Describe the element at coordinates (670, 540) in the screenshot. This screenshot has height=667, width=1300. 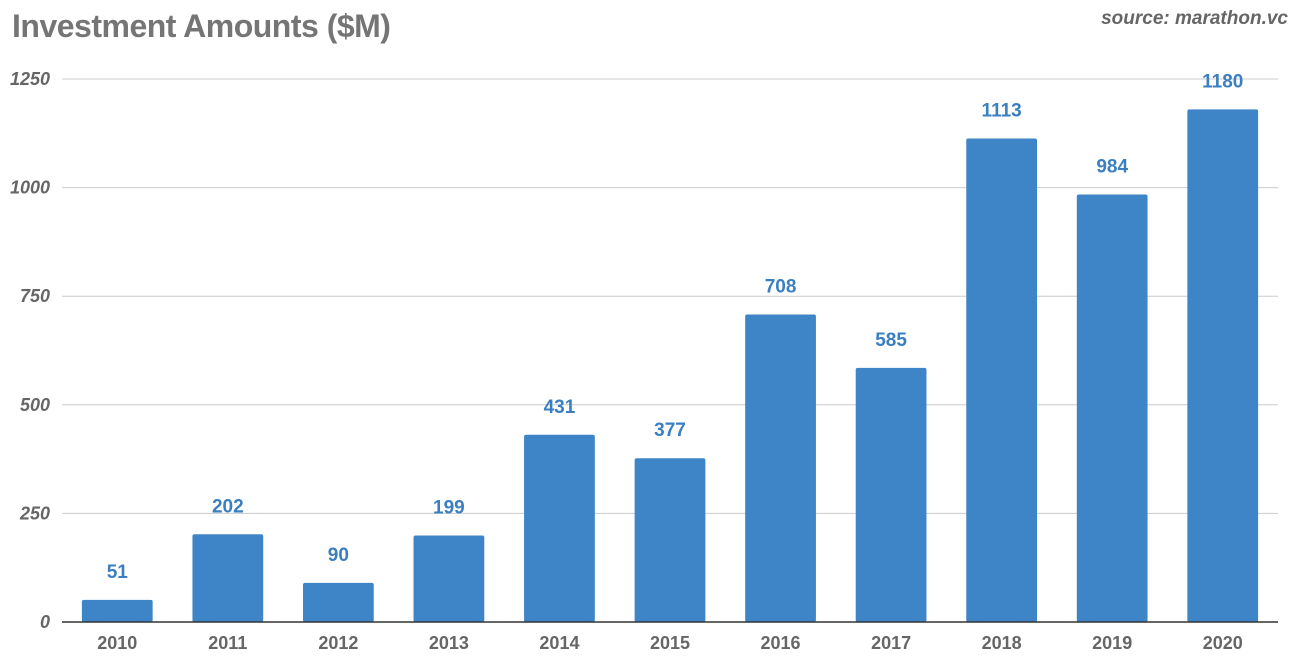
I see `bar-2015` at that location.